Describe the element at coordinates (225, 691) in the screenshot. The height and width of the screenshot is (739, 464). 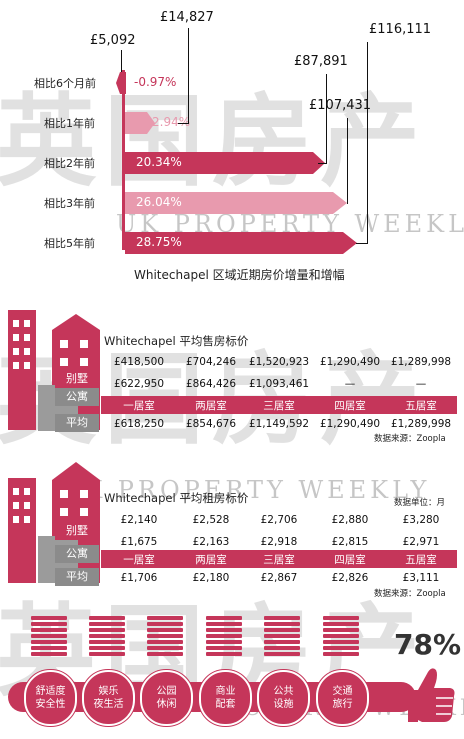
I see `amenity-line1: 商业` at that location.